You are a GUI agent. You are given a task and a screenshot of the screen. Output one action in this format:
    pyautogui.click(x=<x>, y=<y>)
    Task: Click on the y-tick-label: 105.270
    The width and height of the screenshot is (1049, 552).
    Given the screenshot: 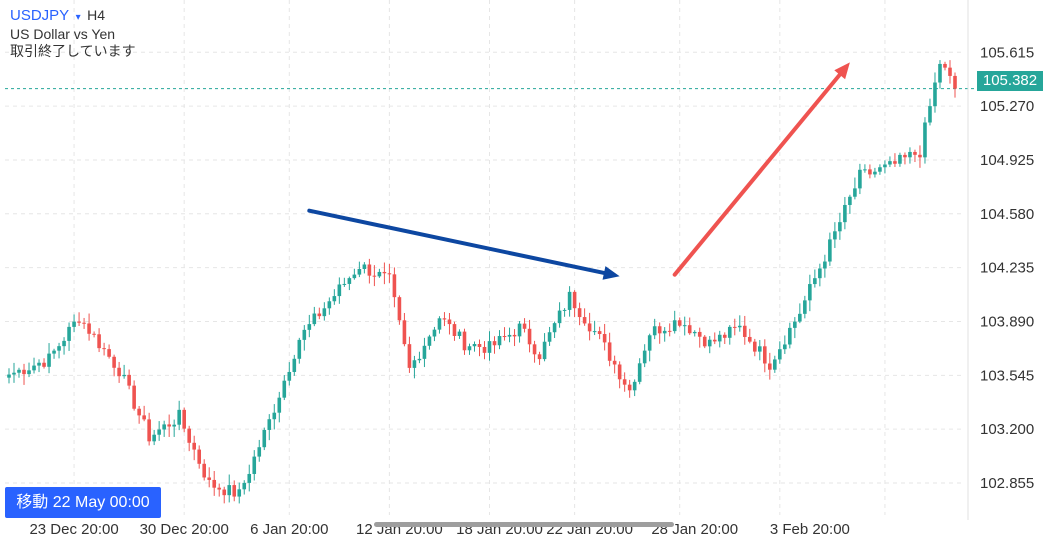 What is the action you would take?
    pyautogui.click(x=1007, y=106)
    